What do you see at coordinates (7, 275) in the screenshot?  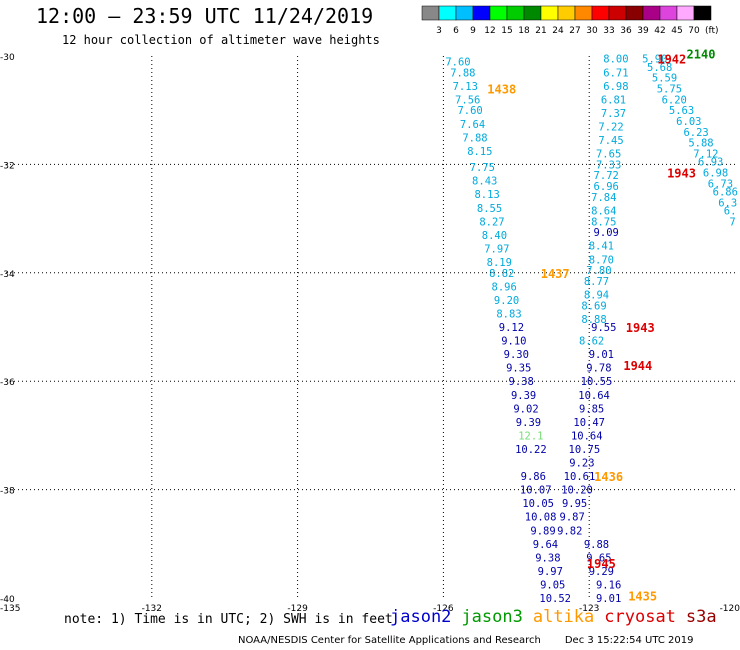 I see `y-tick-label: -34` at bounding box center [7, 275].